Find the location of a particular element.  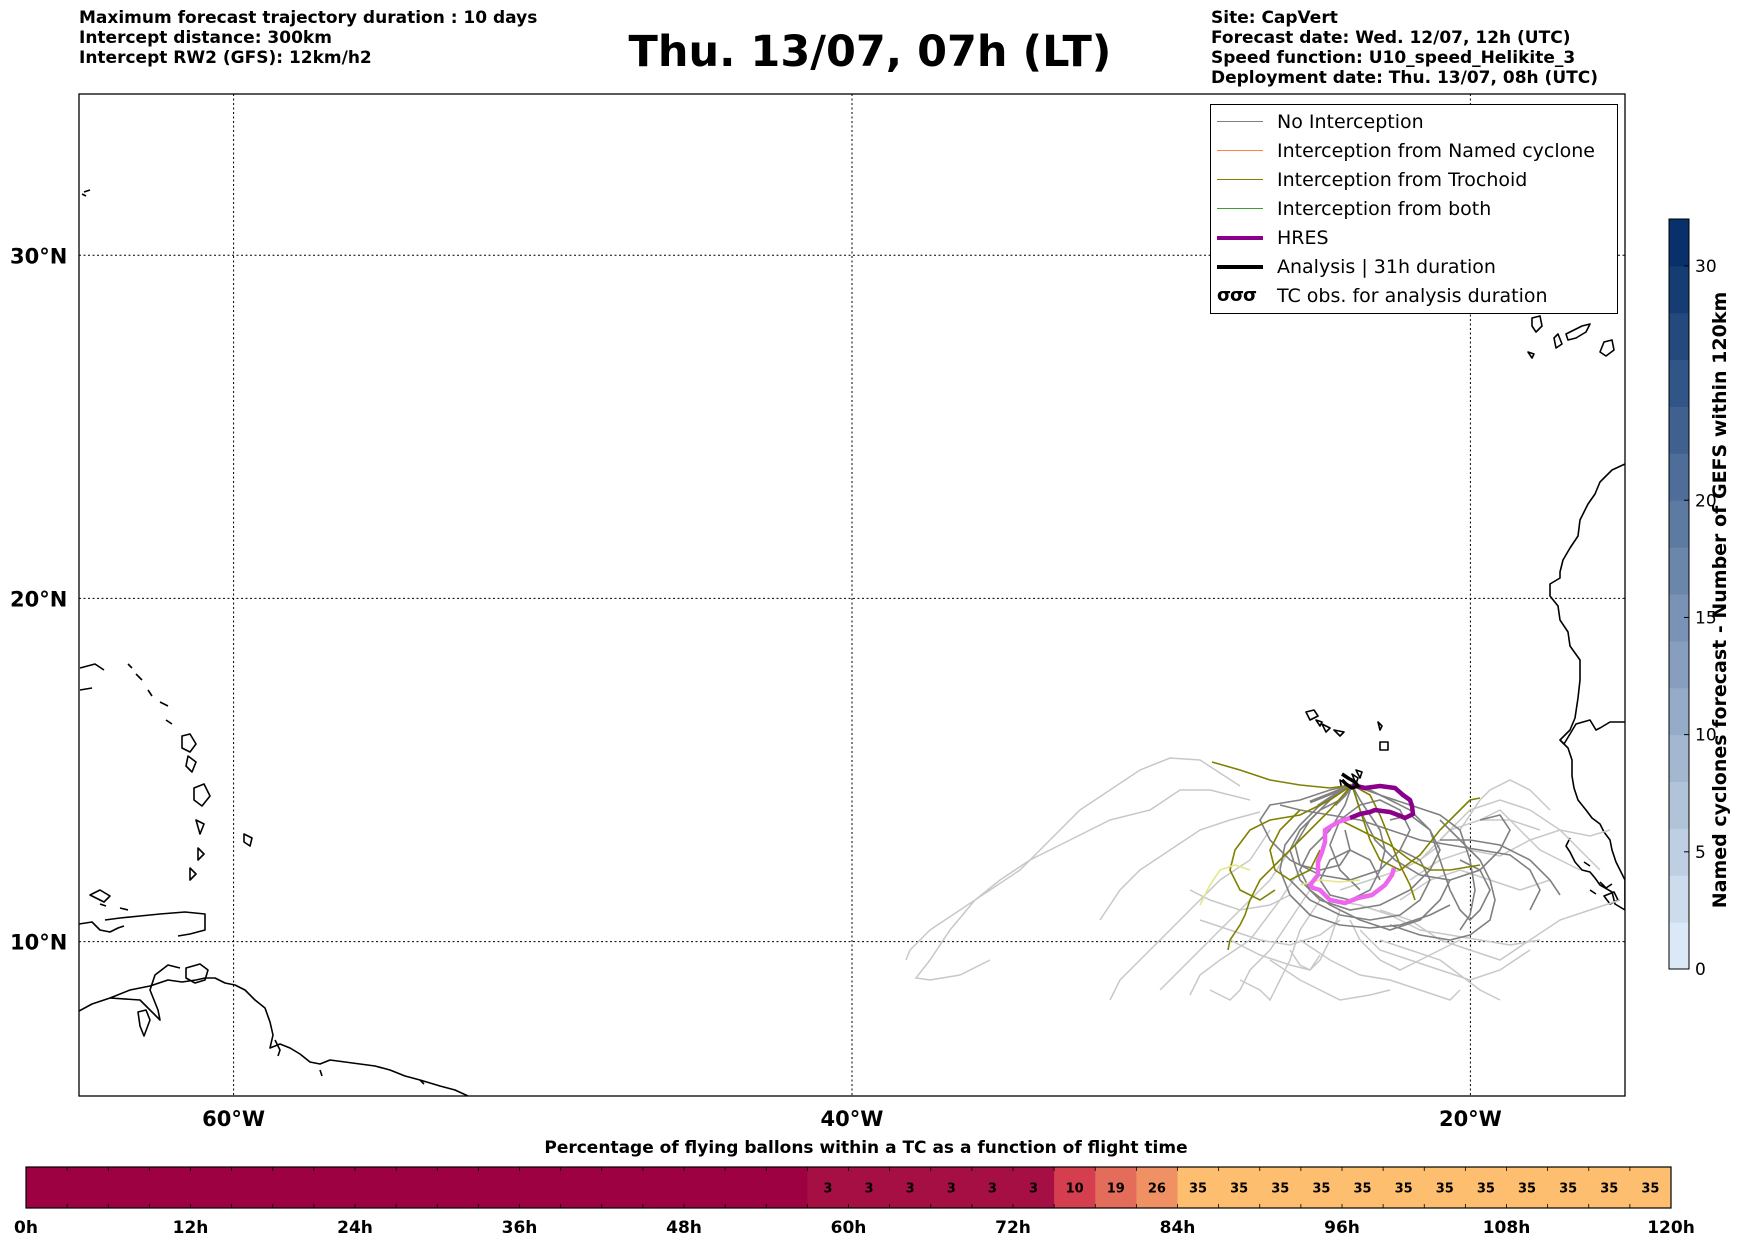

info-deployment-date: Deployment date: Thu. 13/07, 08h (UTC) is located at coordinates (1404, 78).